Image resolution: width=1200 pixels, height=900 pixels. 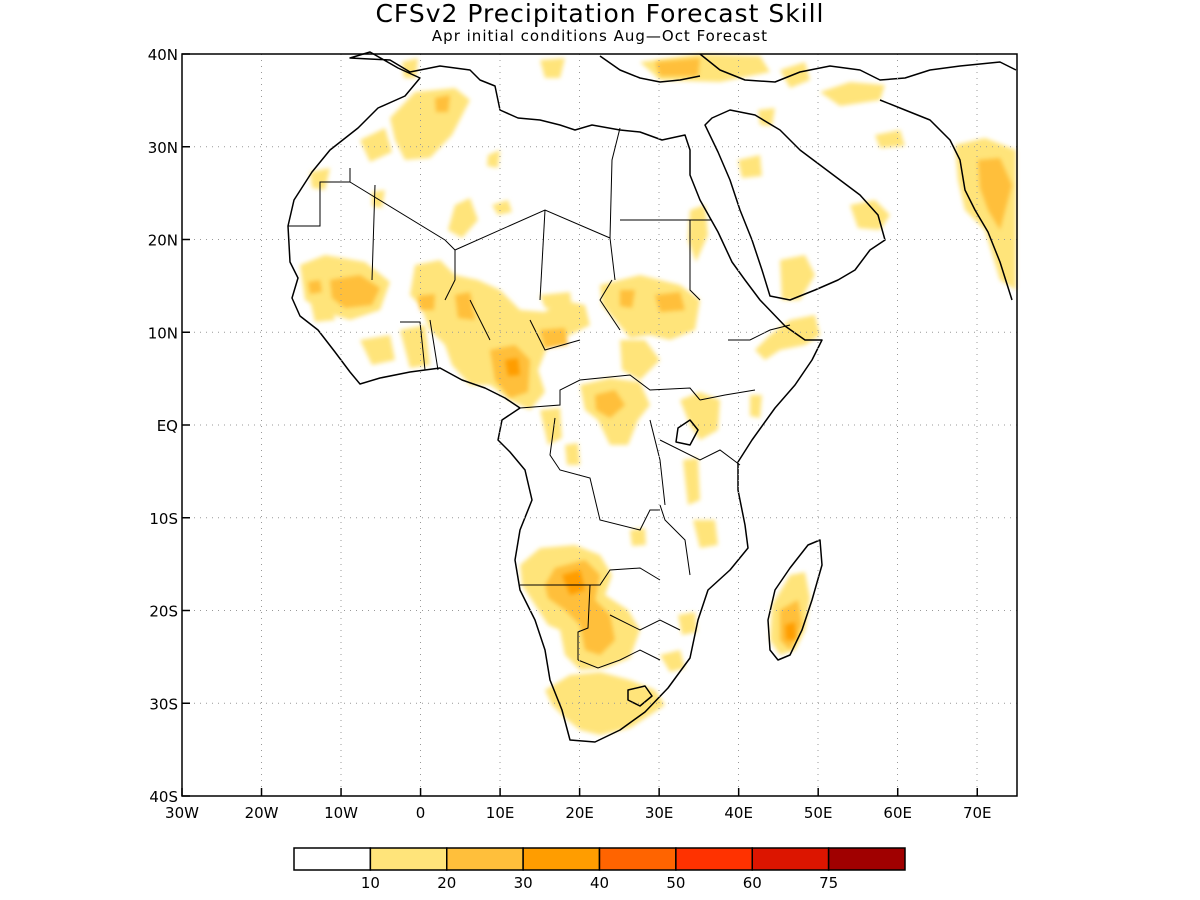 I want to click on lat-tick-label: 20N, so click(x=163, y=241).